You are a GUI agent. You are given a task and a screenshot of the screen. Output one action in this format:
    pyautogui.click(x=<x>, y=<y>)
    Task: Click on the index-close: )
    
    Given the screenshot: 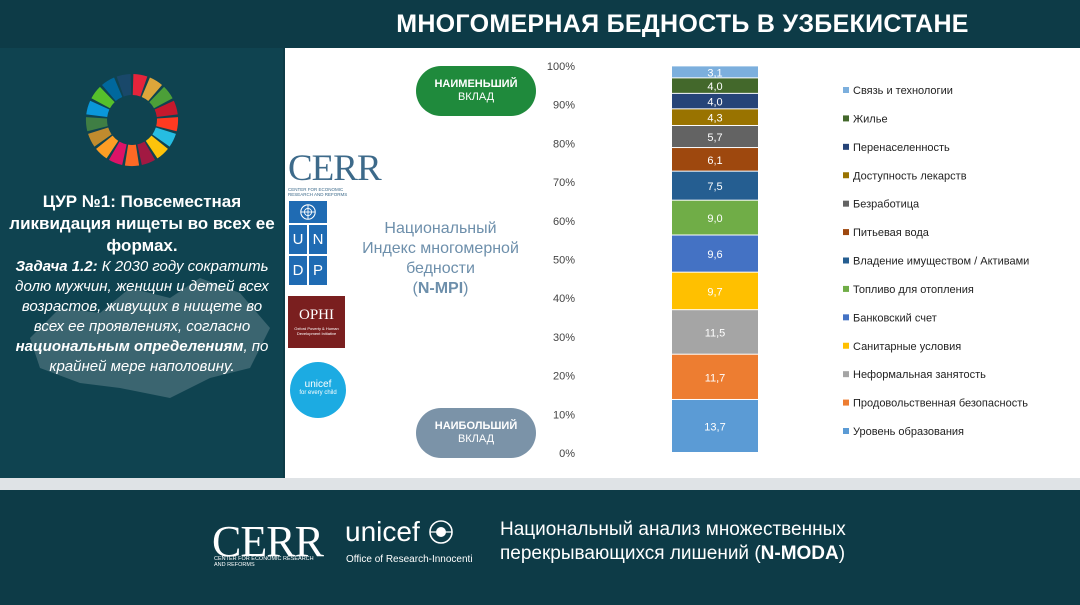 What is the action you would take?
    pyautogui.click(x=466, y=288)
    